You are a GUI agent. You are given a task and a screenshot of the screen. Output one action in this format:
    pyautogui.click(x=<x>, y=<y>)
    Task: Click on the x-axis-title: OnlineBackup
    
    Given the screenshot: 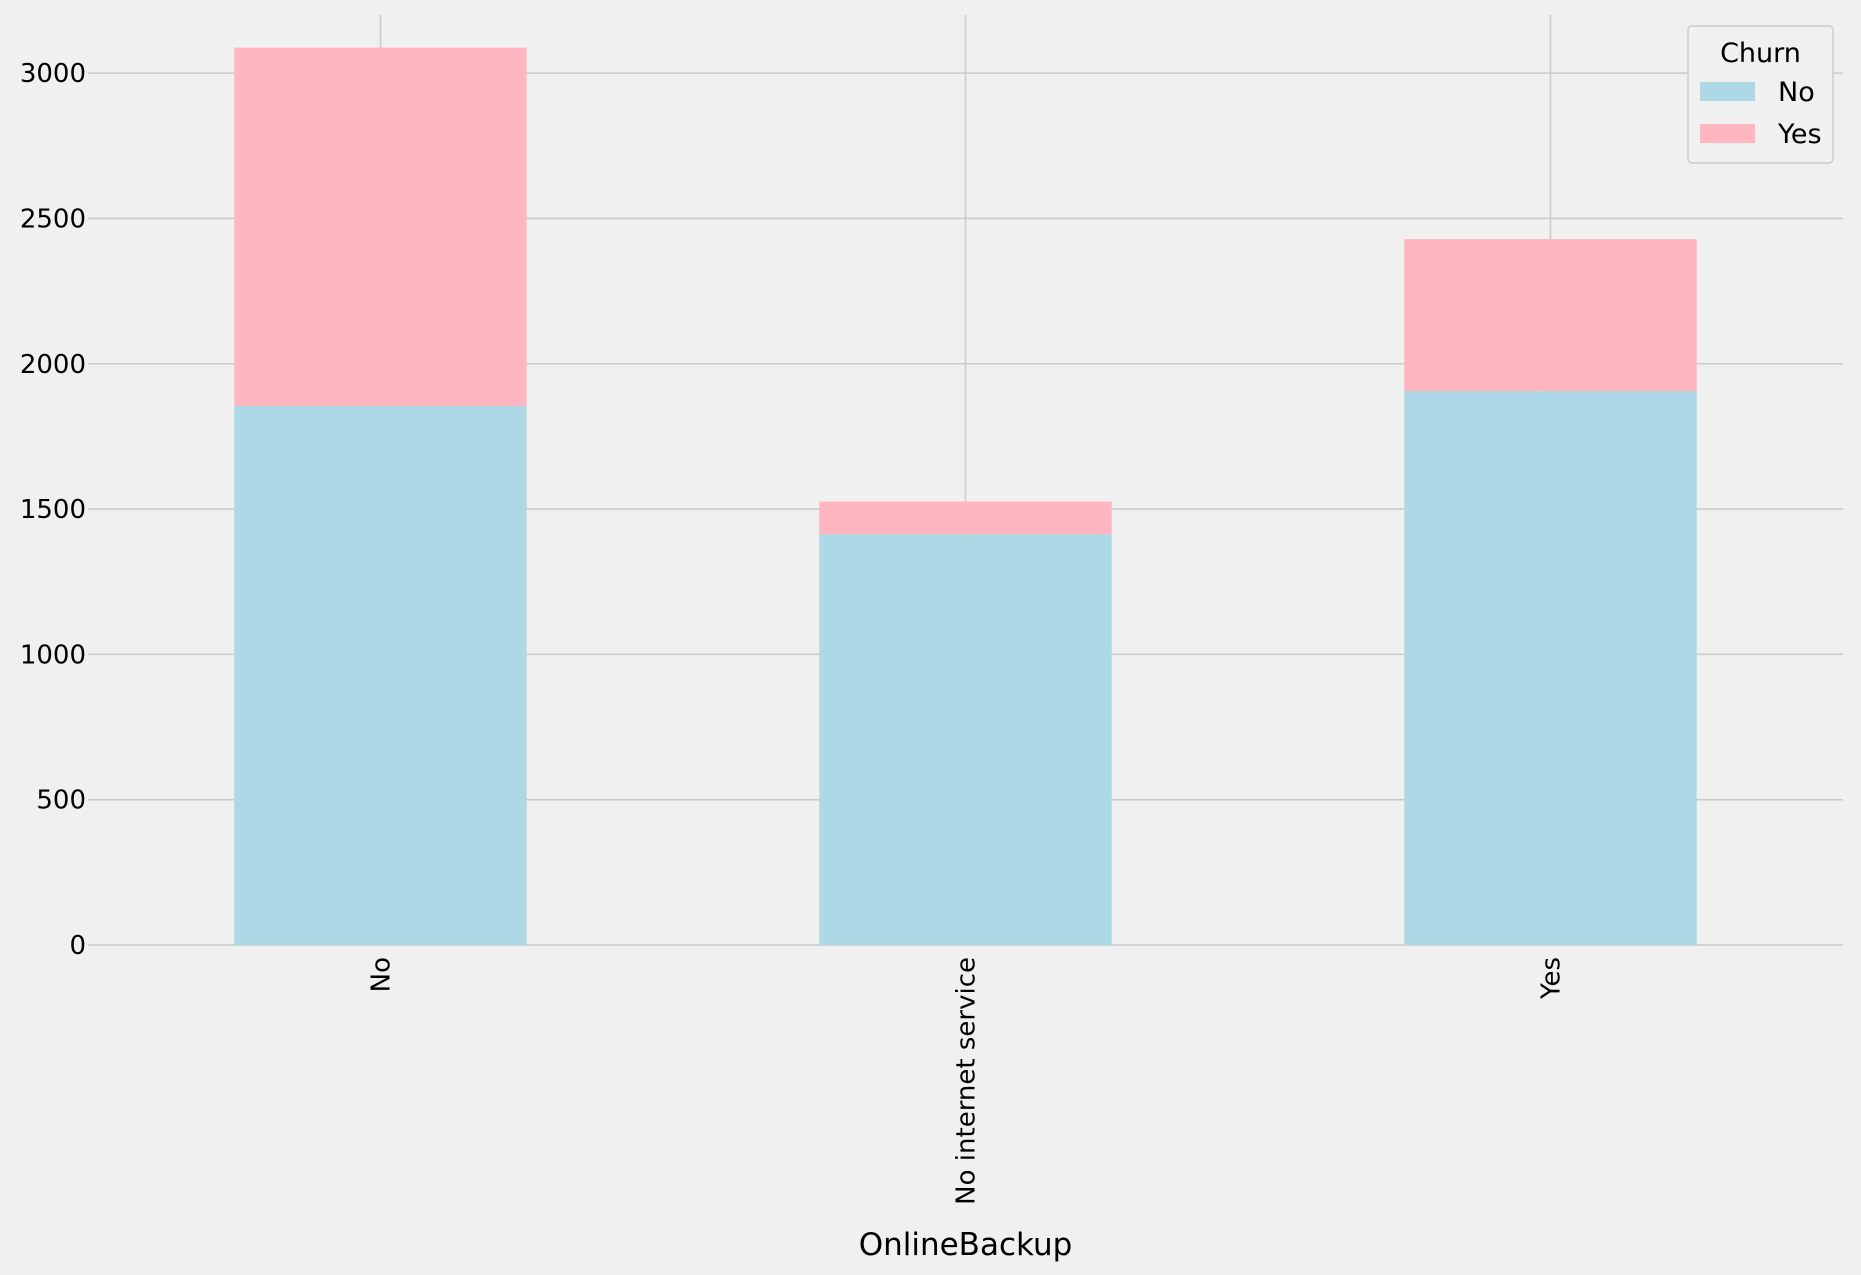 What is the action you would take?
    pyautogui.click(x=966, y=1245)
    